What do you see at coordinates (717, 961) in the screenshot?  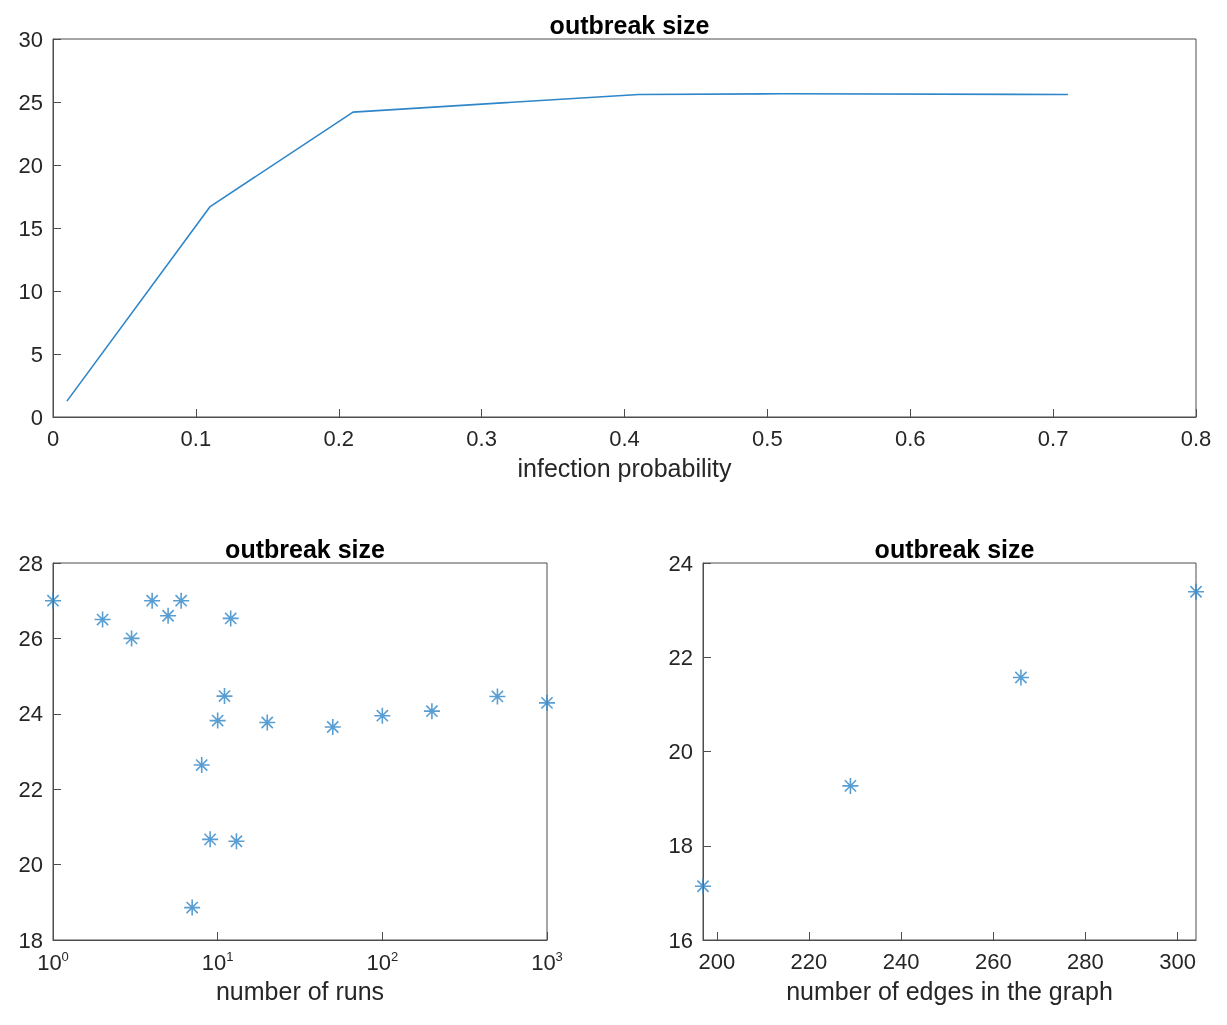 I see `x-tick-label: 200` at bounding box center [717, 961].